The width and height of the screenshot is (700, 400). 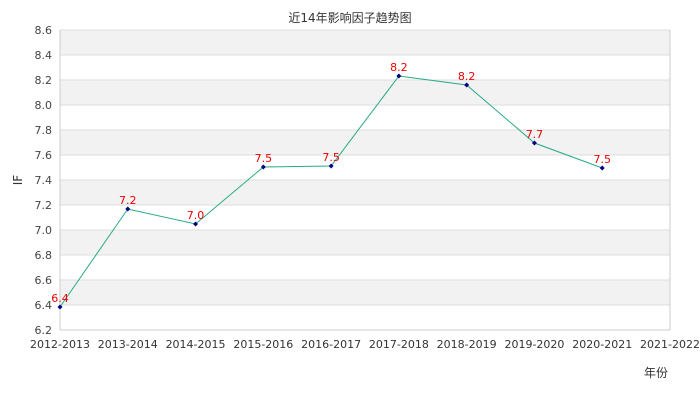 What do you see at coordinates (44, 55) in the screenshot?
I see `y-tick-label: 8.4` at bounding box center [44, 55].